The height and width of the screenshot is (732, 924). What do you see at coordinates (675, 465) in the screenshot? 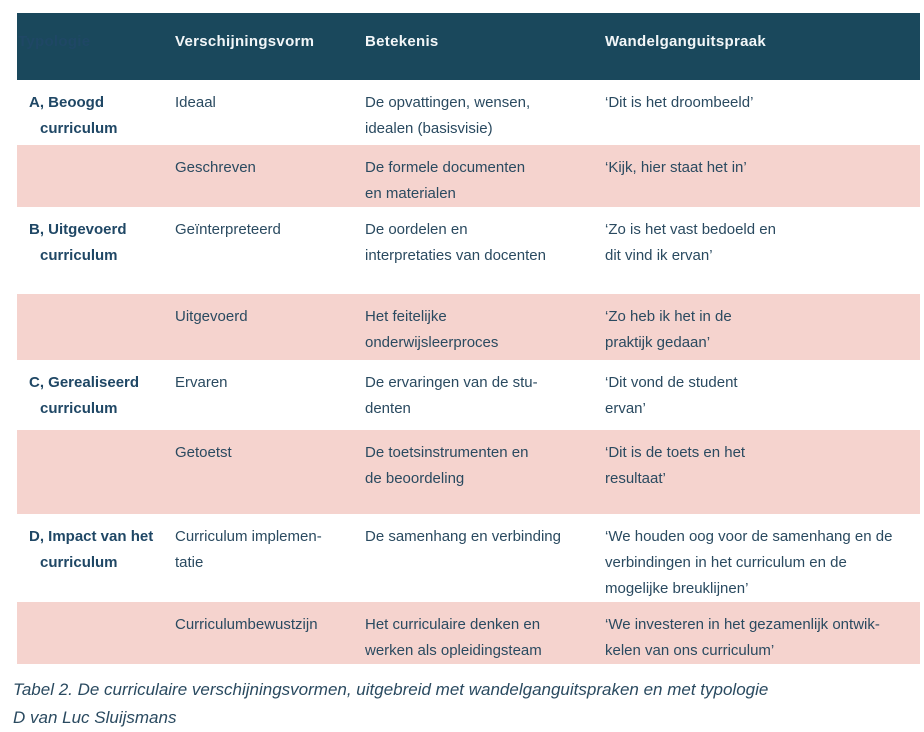
I see `cell-wandelganguitspraak: ‘Dit is de toets en het resultaat’` at bounding box center [675, 465].